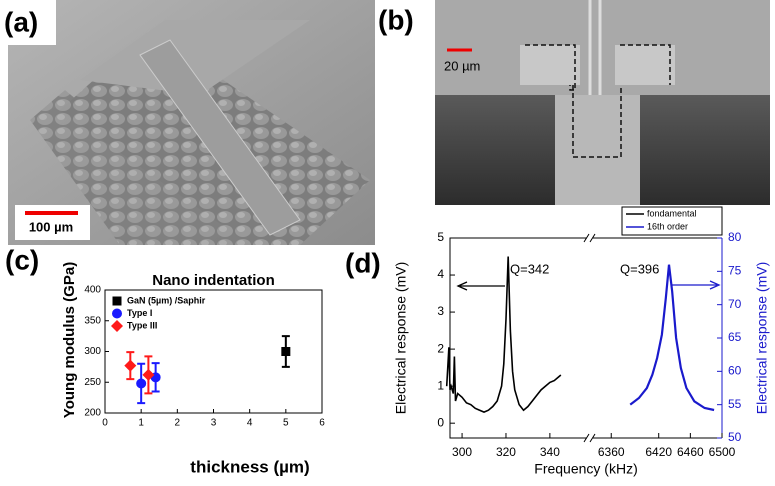 The height and width of the screenshot is (486, 775). What do you see at coordinates (667, 226) in the screenshot?
I see `legend-label: 16th order` at bounding box center [667, 226].